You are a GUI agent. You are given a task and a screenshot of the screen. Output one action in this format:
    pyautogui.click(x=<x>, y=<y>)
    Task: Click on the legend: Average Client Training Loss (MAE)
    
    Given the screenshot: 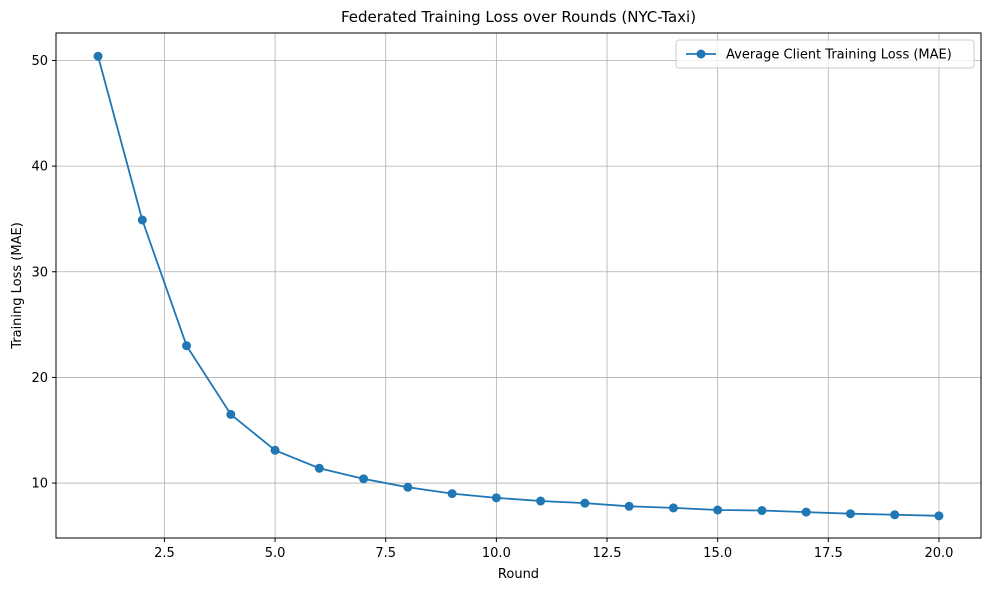 What is the action you would take?
    pyautogui.click(x=825, y=54)
    